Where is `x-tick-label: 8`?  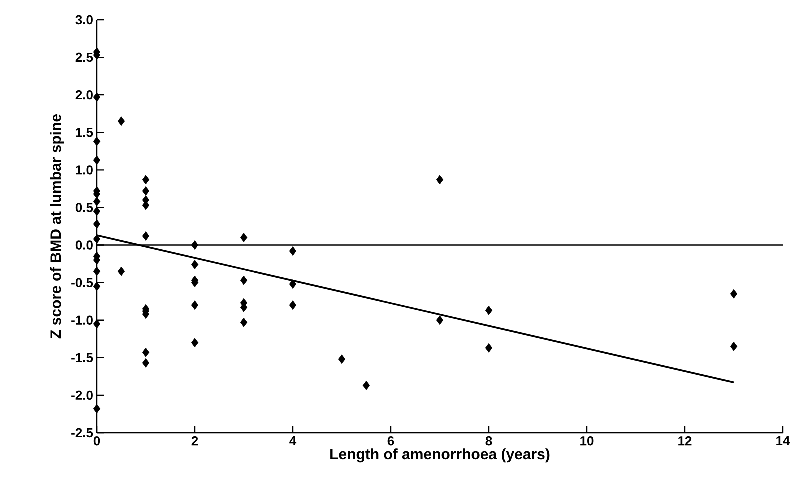 x-tick-label: 8 is located at coordinates (489, 441).